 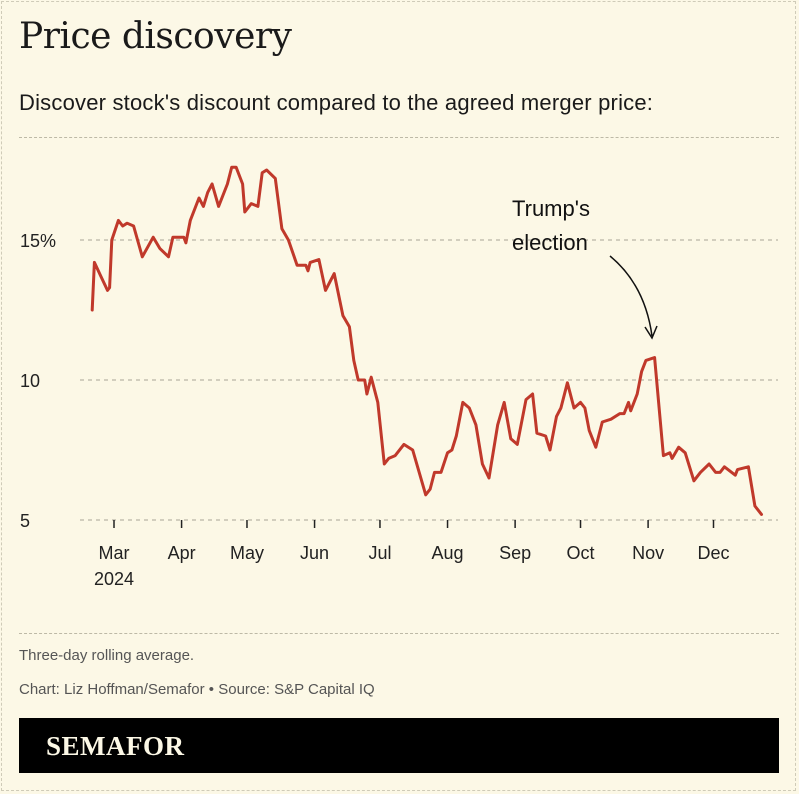 I want to click on x-tick-label: Sep, so click(x=515, y=553).